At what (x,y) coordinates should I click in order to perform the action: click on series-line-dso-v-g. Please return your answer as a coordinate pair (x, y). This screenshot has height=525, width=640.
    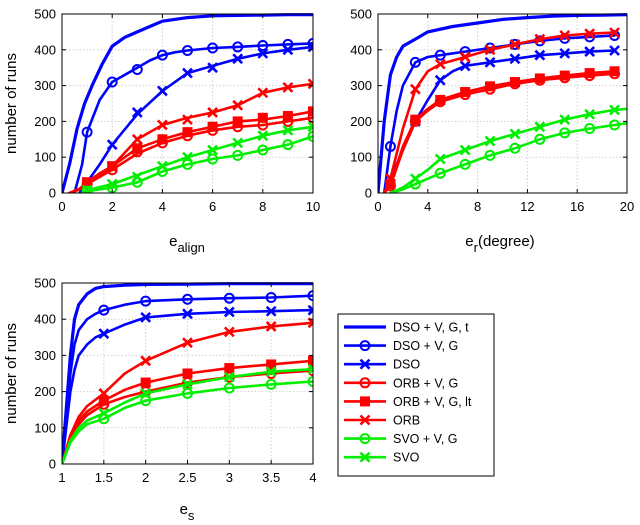
    Looking at the image, I should click on (187, 379).